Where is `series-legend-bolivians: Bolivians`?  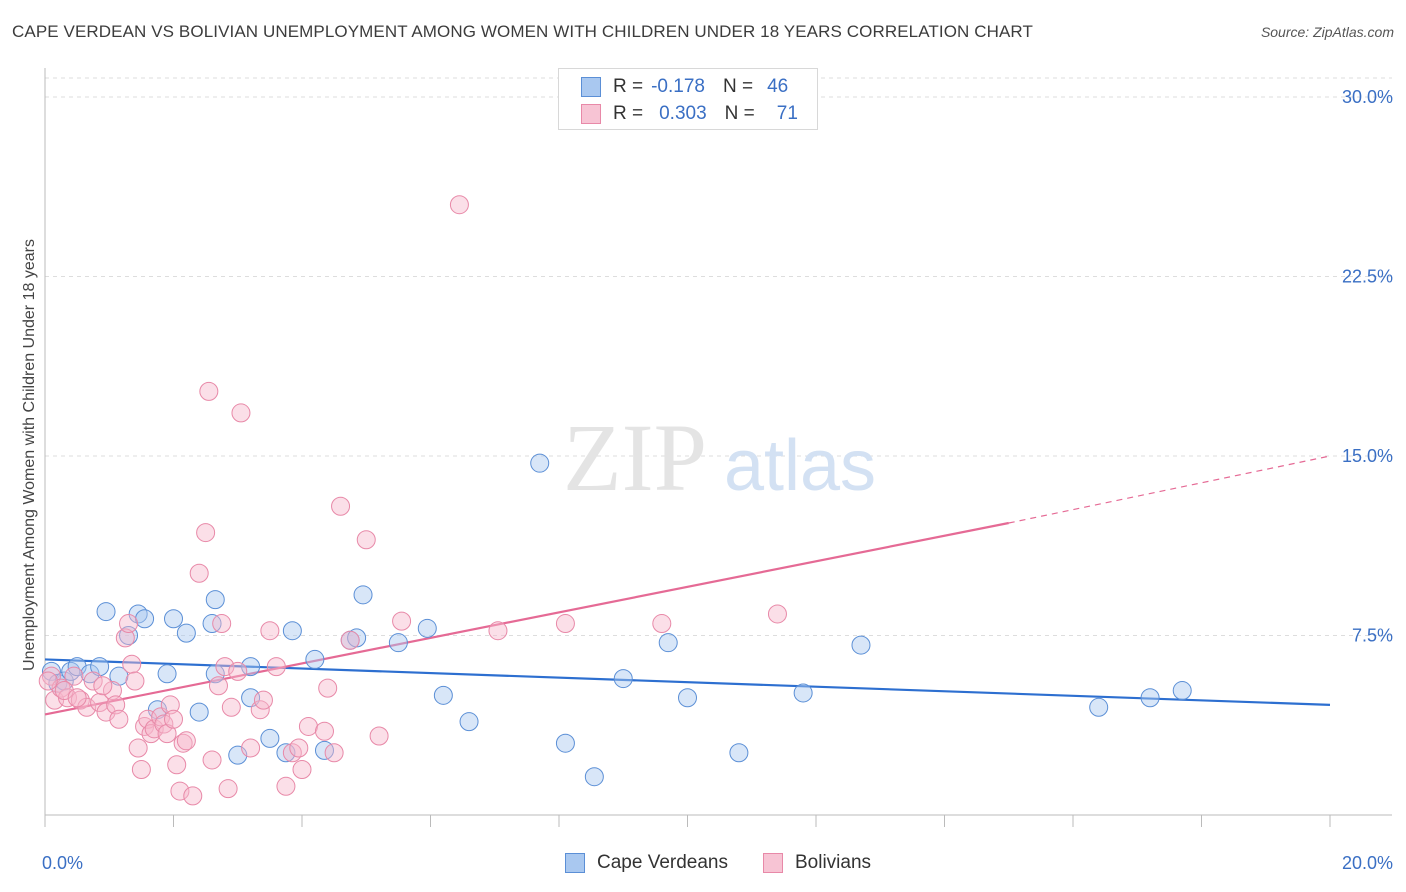
series-legend-bolivians: Bolivians is located at coordinates (817, 863).